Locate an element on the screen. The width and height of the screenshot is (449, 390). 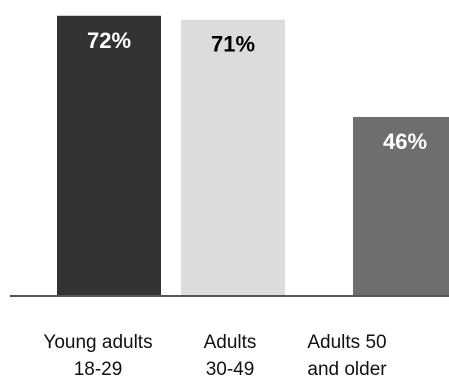
data-label-0: 72% is located at coordinates (109, 40).